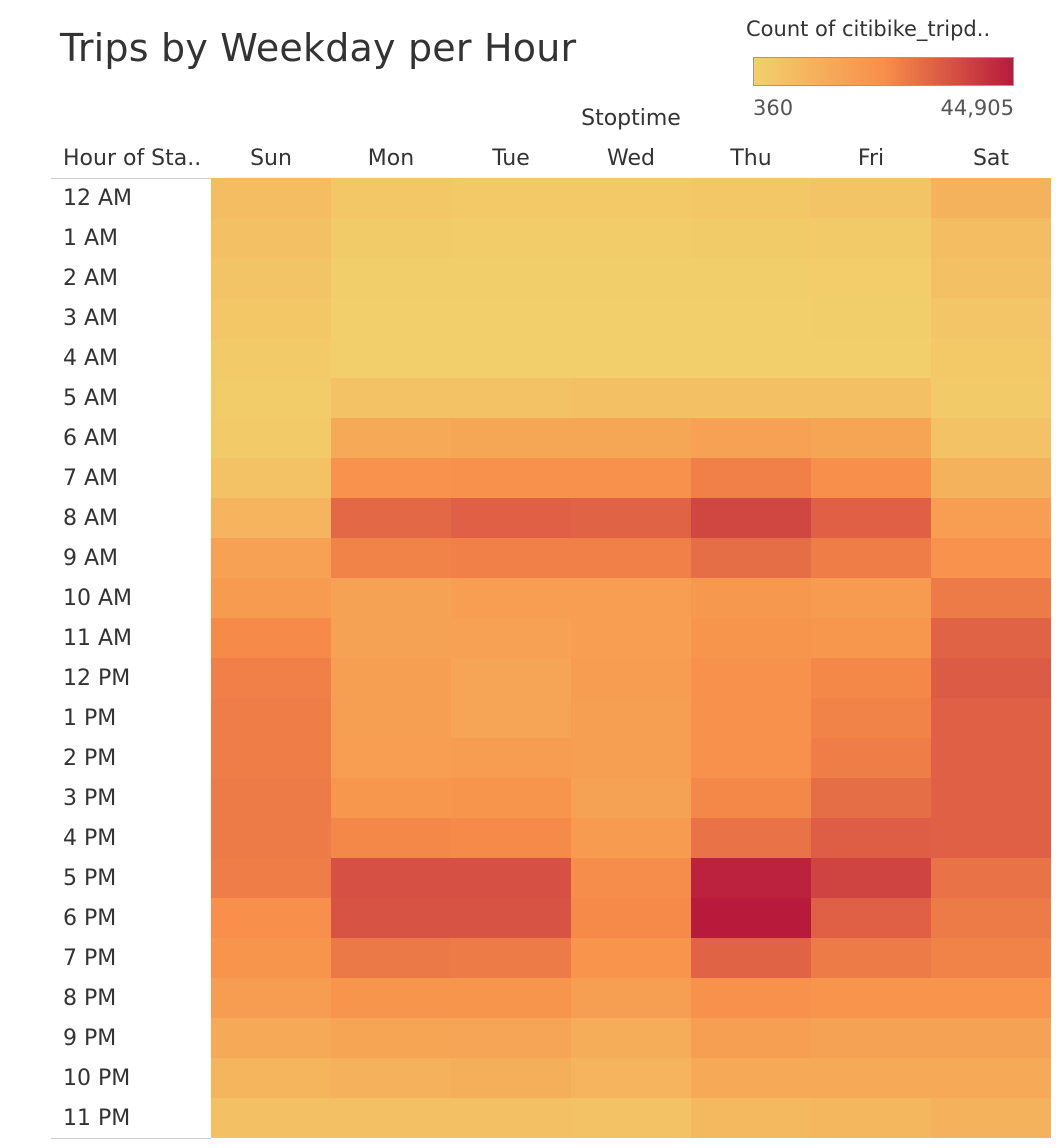 The width and height of the screenshot is (1060, 1148). What do you see at coordinates (90, 838) in the screenshot?
I see `row-label: 4 PM` at bounding box center [90, 838].